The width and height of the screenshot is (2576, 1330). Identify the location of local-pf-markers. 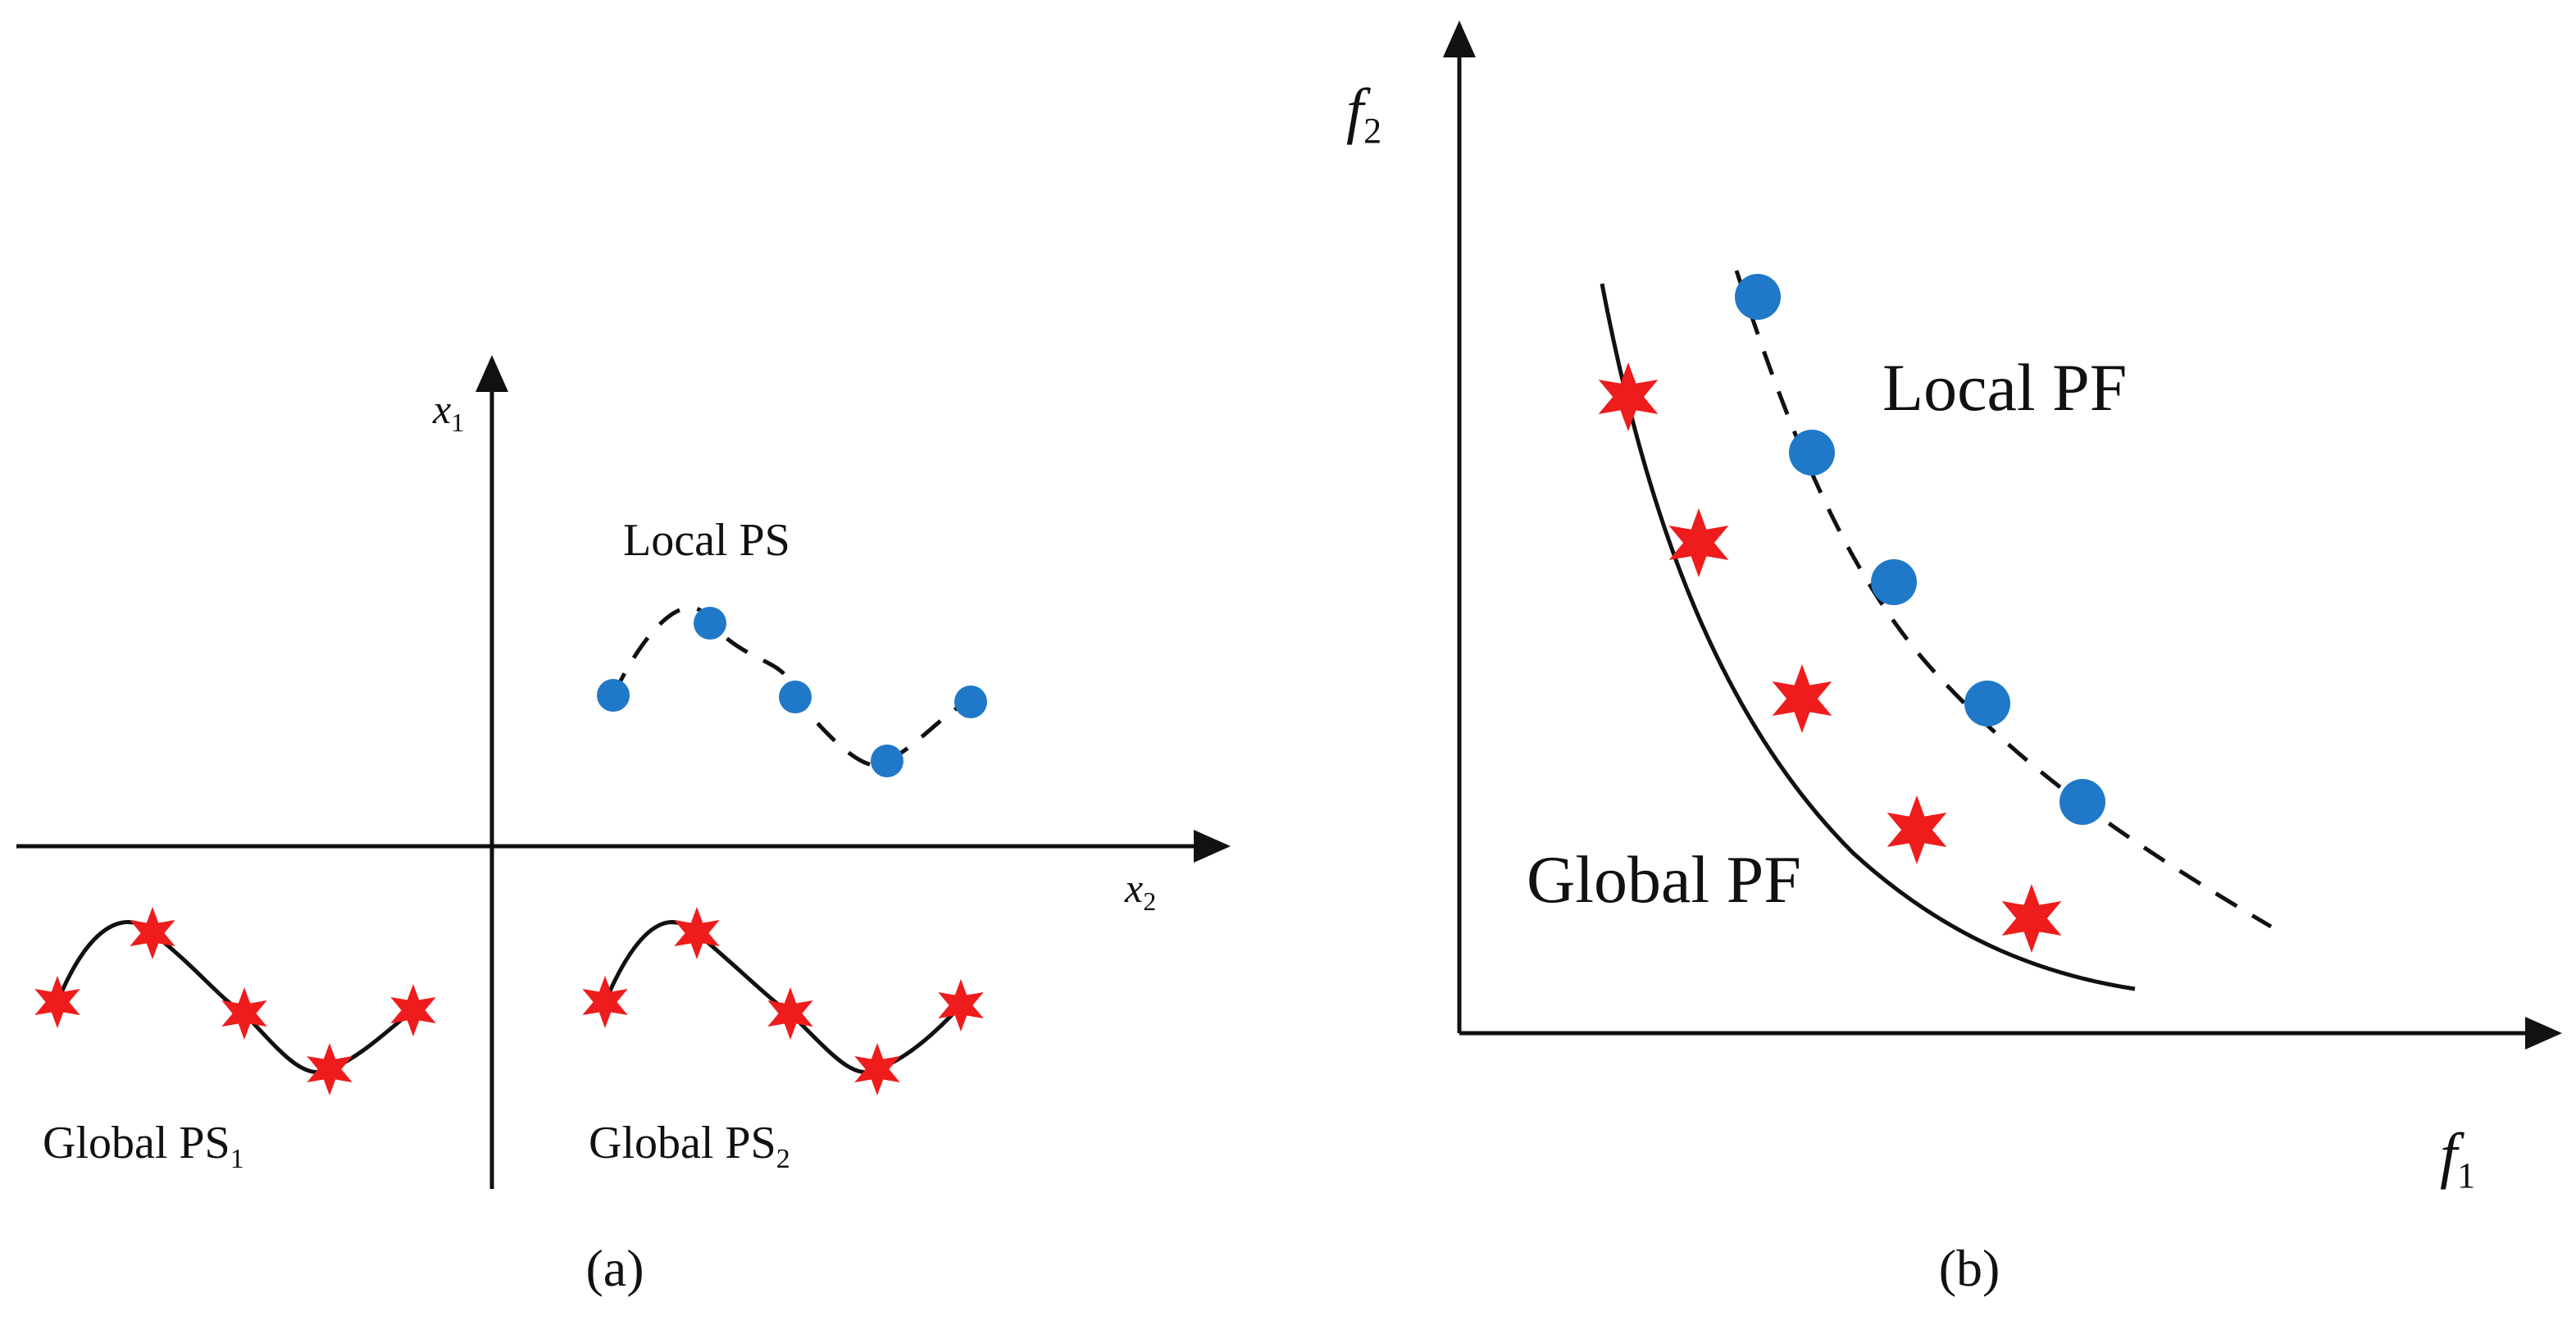
(1920, 549).